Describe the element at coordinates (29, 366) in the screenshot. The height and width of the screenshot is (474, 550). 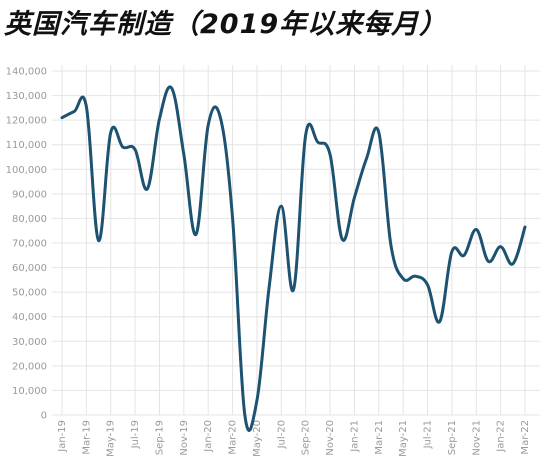
I see `y-tick-label: 20,000` at that location.